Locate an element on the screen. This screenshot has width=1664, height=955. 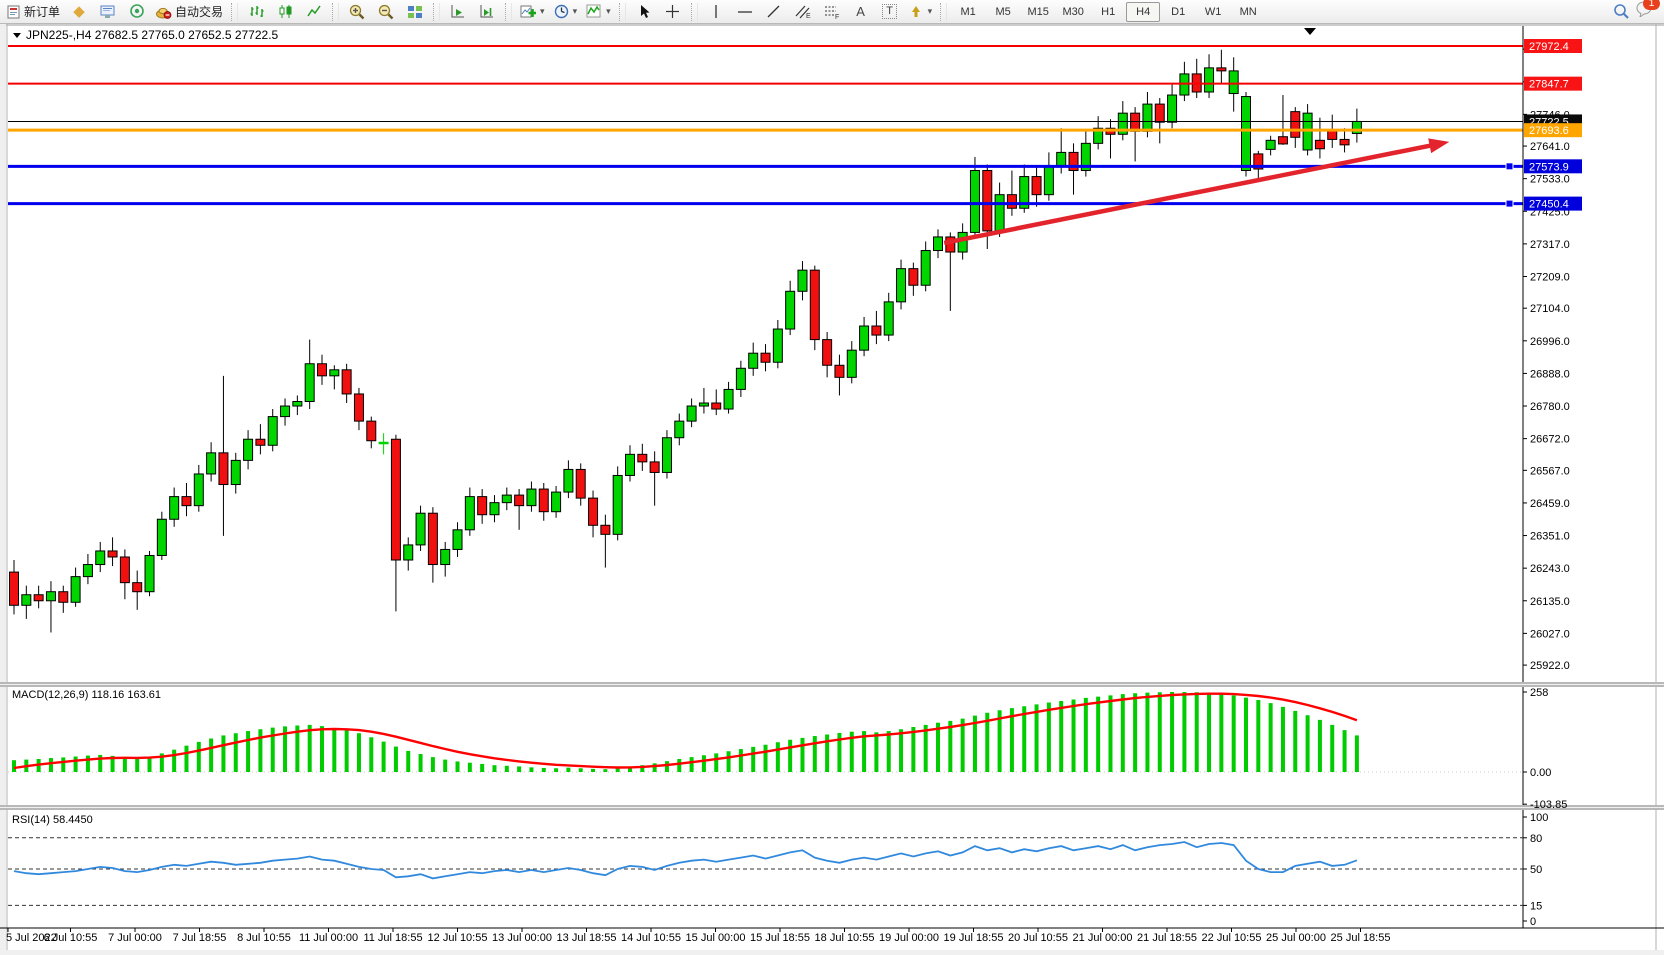
rsi-pane: RSI(14) 58.4450 100 80 50 15 0 is located at coordinates (778, 870).